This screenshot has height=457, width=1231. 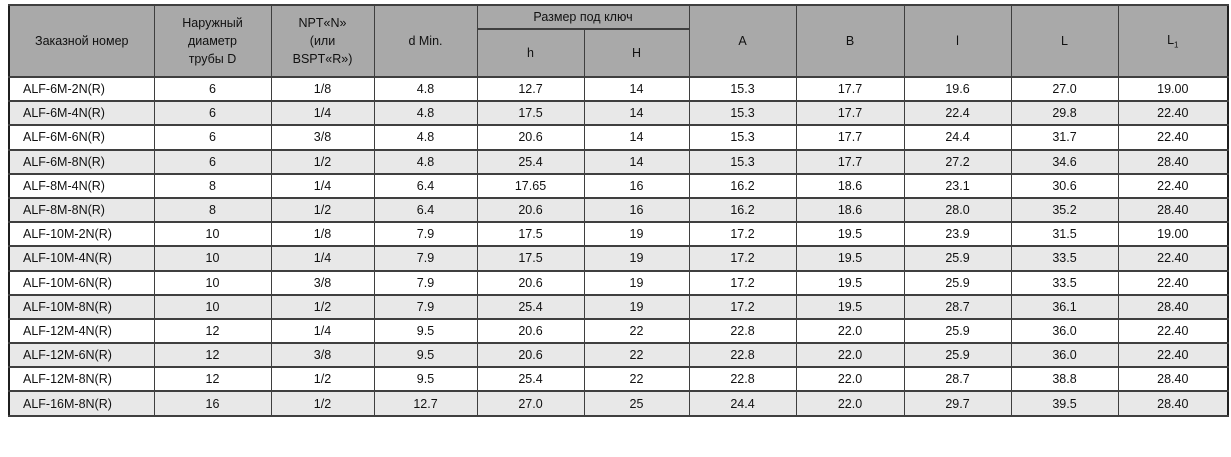 What do you see at coordinates (81, 210) in the screenshot?
I see `table-cell: ALF-8M-8N(R)` at bounding box center [81, 210].